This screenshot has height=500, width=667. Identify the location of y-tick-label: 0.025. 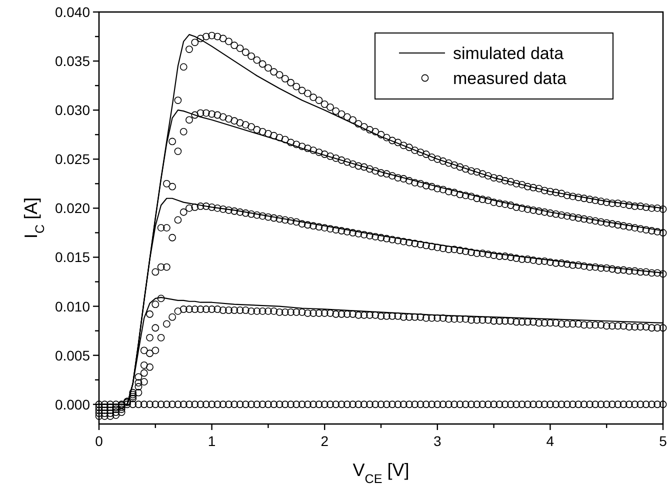
(72, 159).